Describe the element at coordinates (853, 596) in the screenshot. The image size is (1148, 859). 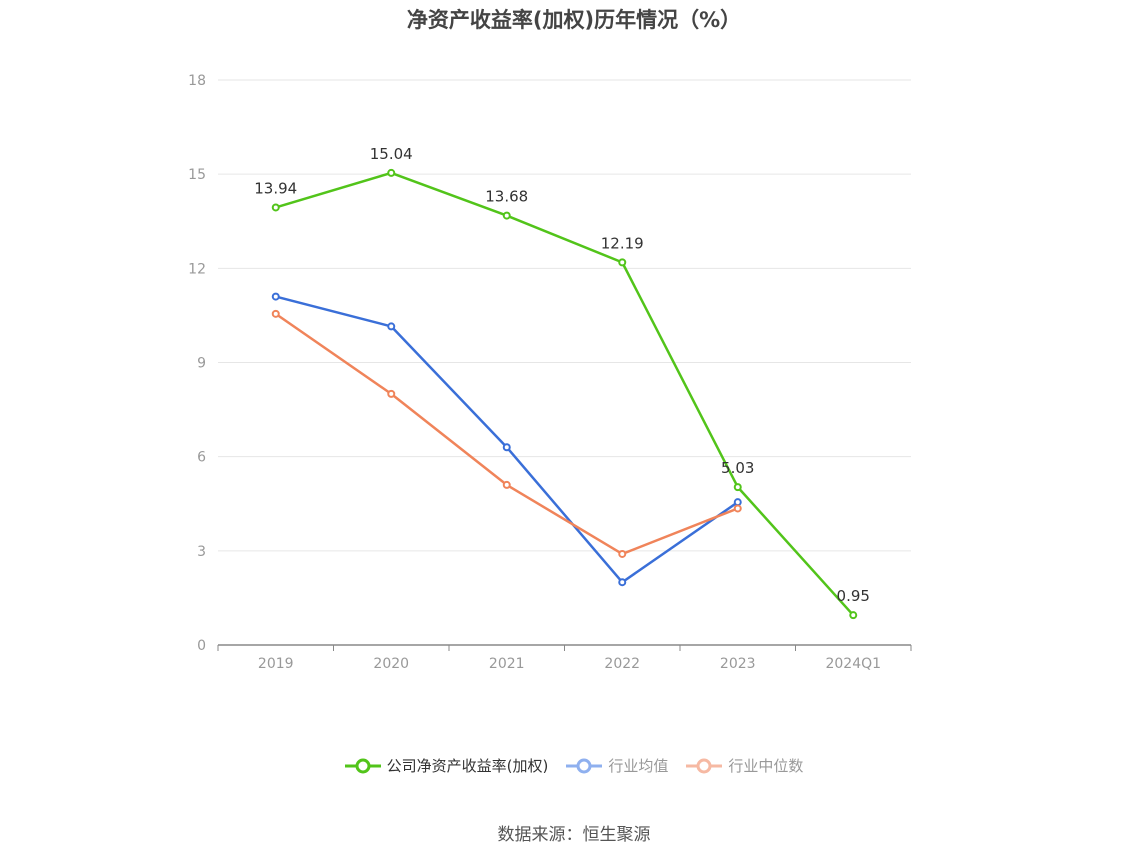
I see `data-label: 0.95` at that location.